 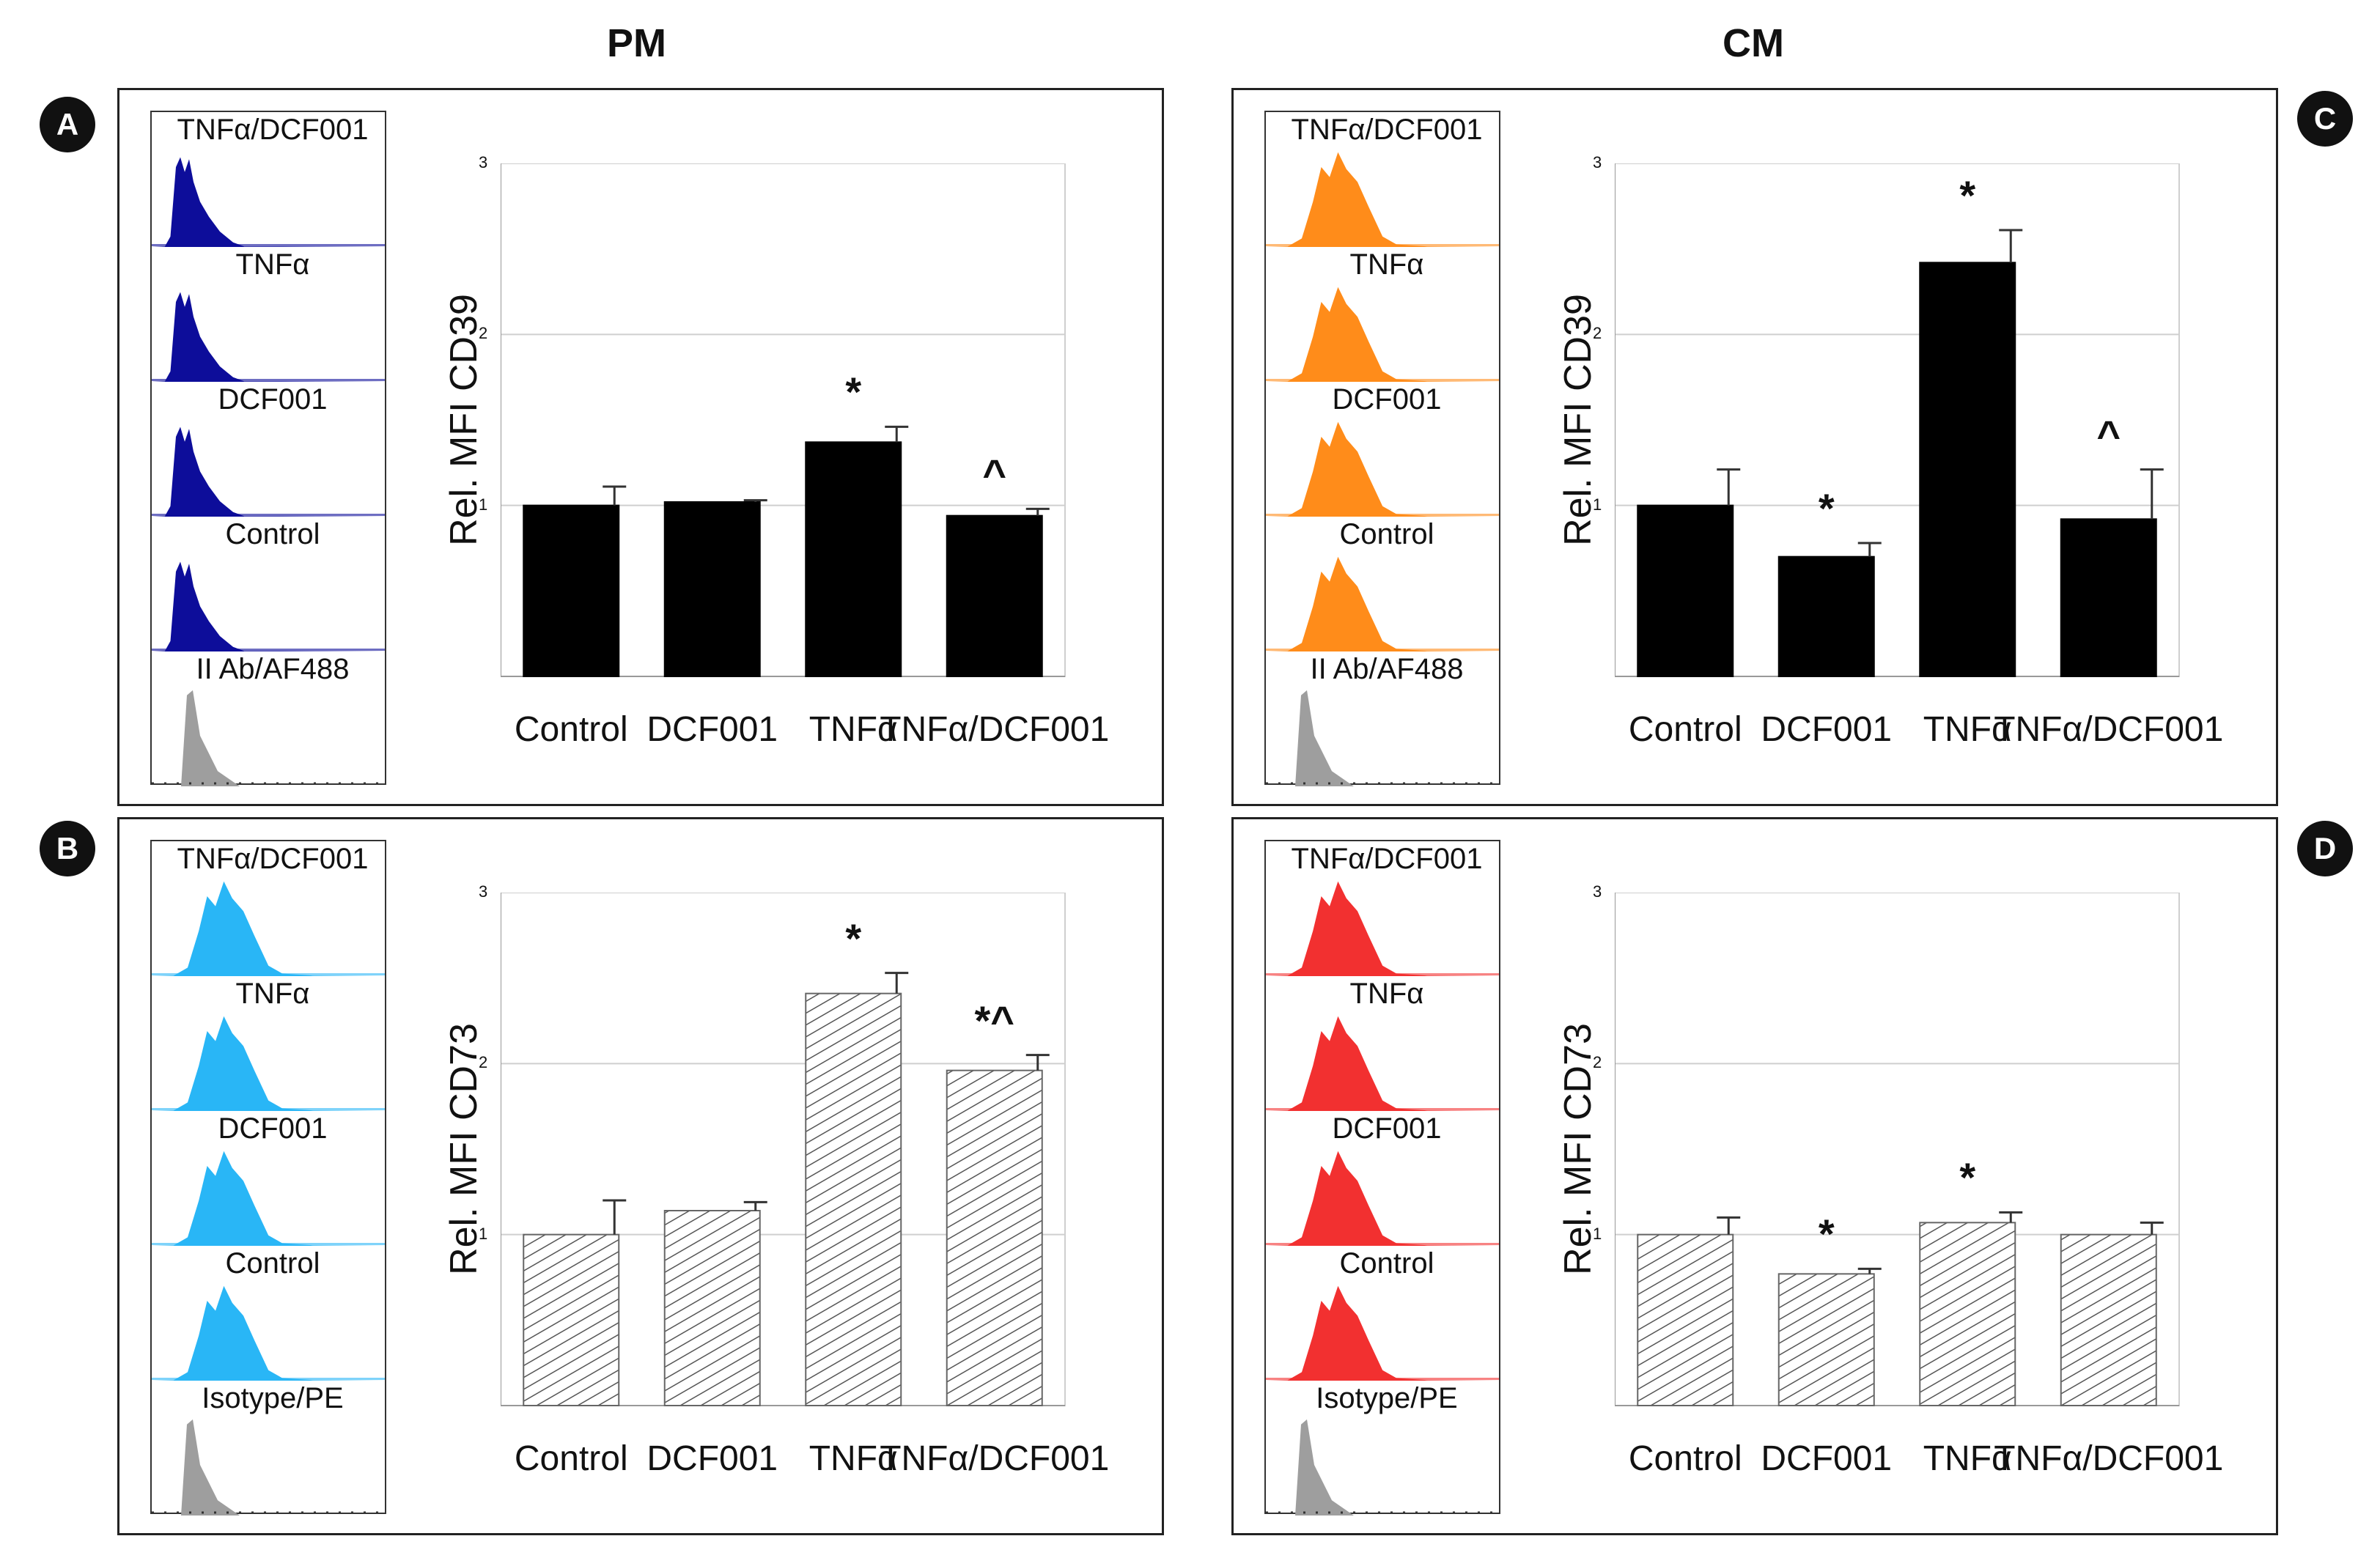 What do you see at coordinates (273, 1398) in the screenshot?
I see `histogram-label: Isotype/PE` at bounding box center [273, 1398].